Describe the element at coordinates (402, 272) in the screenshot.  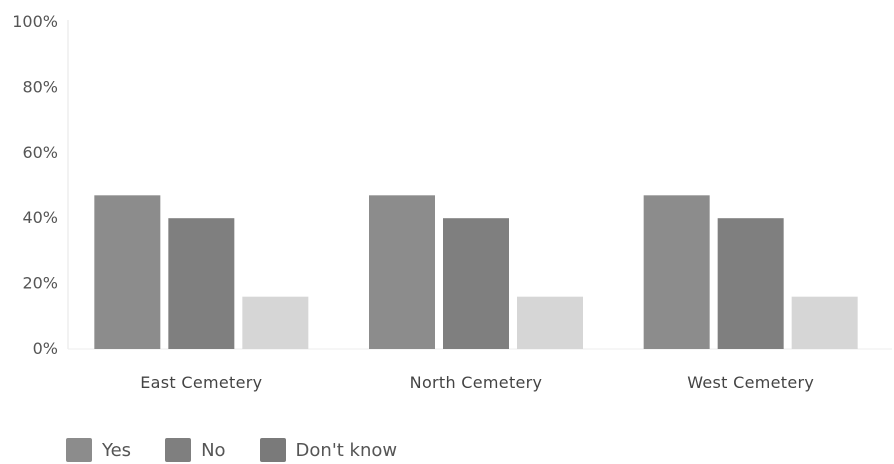
I see `bar-yes-north-cemetery` at that location.